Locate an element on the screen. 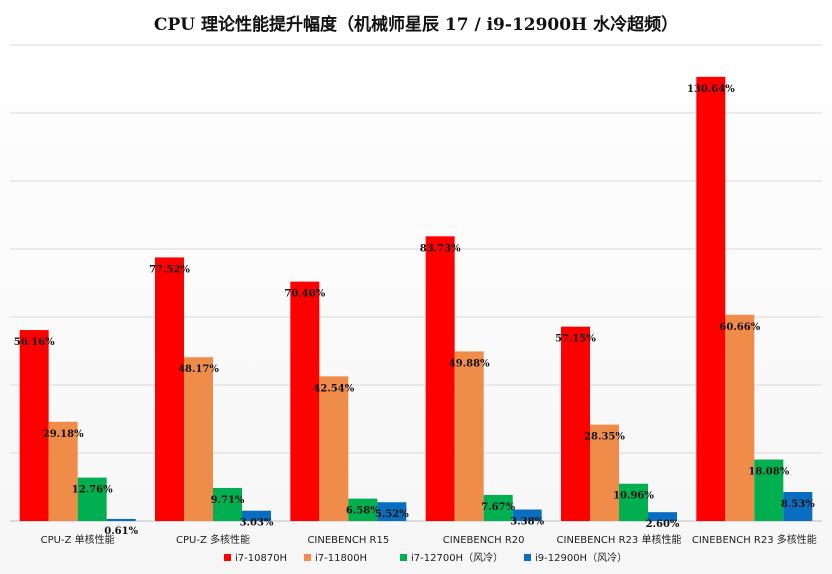 The width and height of the screenshot is (832, 574). data-label: 56.16% is located at coordinates (34, 342).